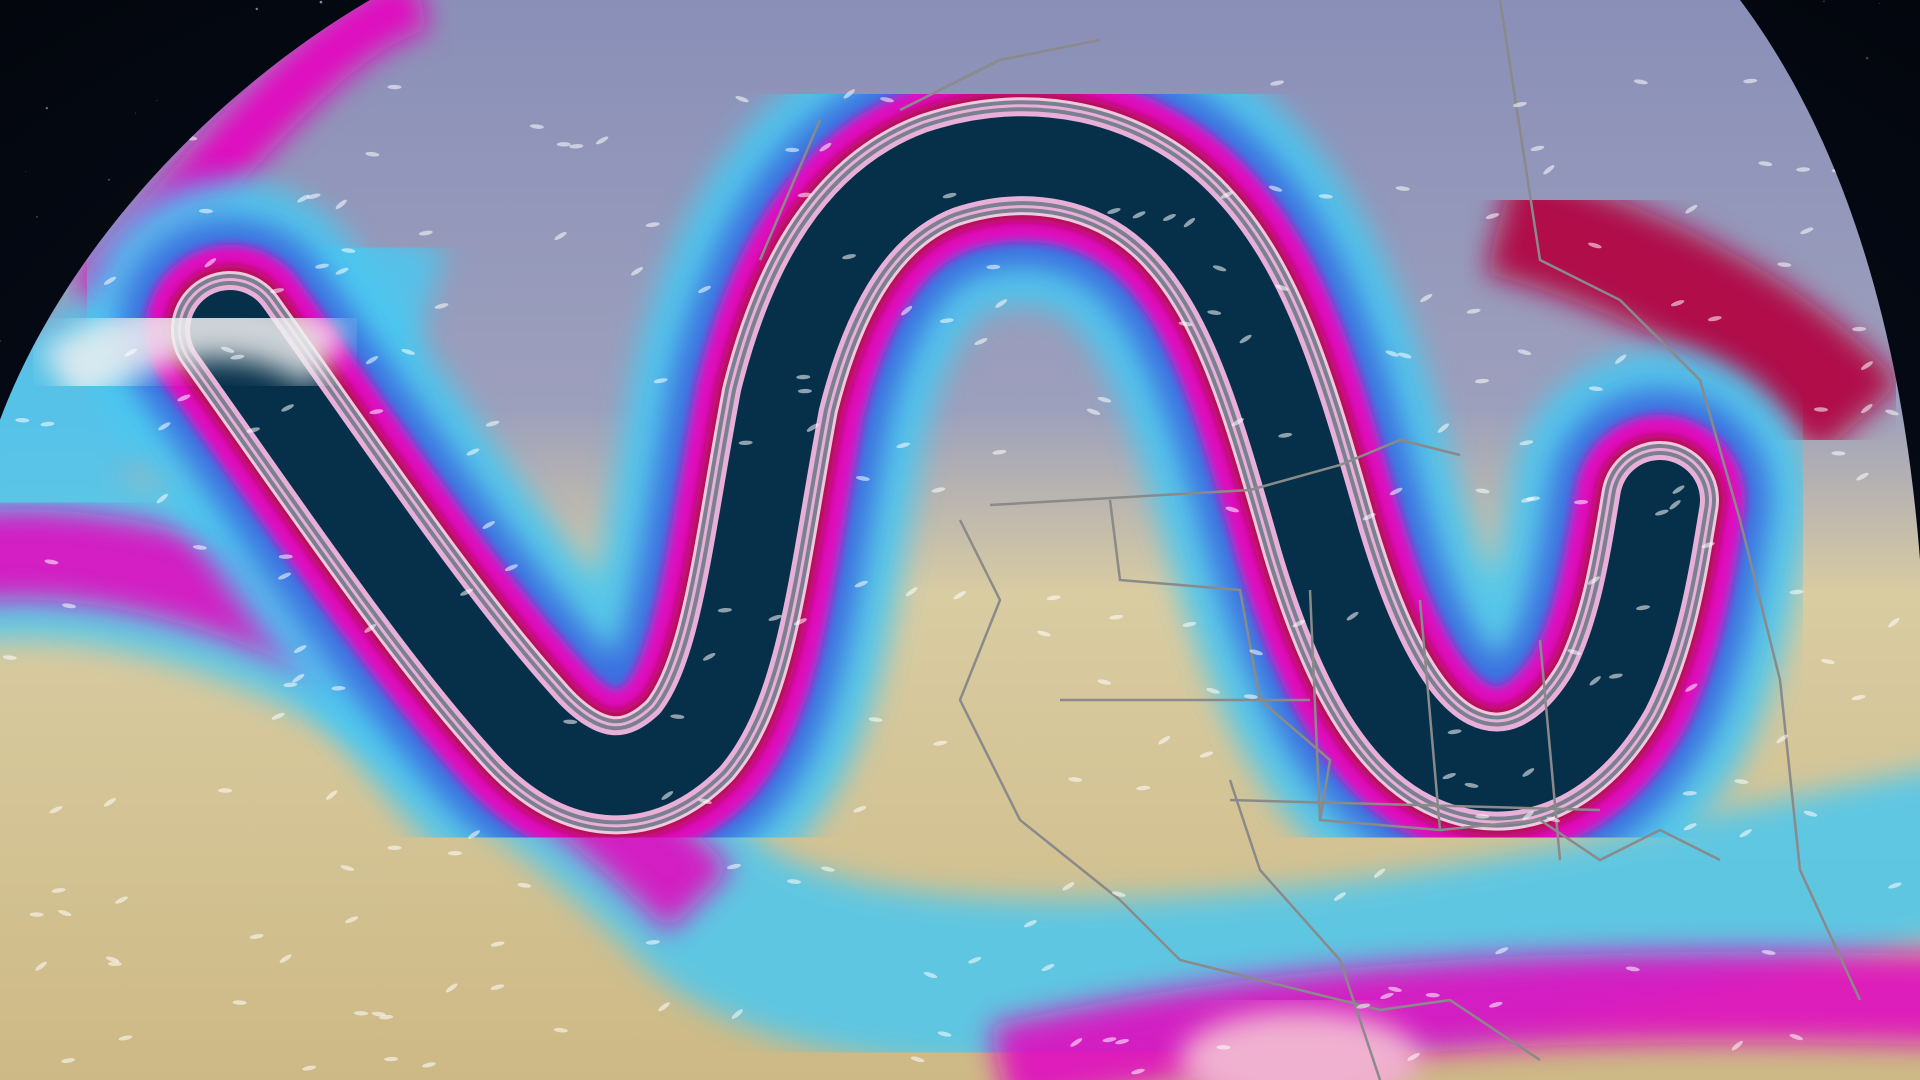 Image resolution: width=1920 pixels, height=1080 pixels. Describe the element at coordinates (195, 349) in the screenshot. I see `jet-entrance-white` at that location.